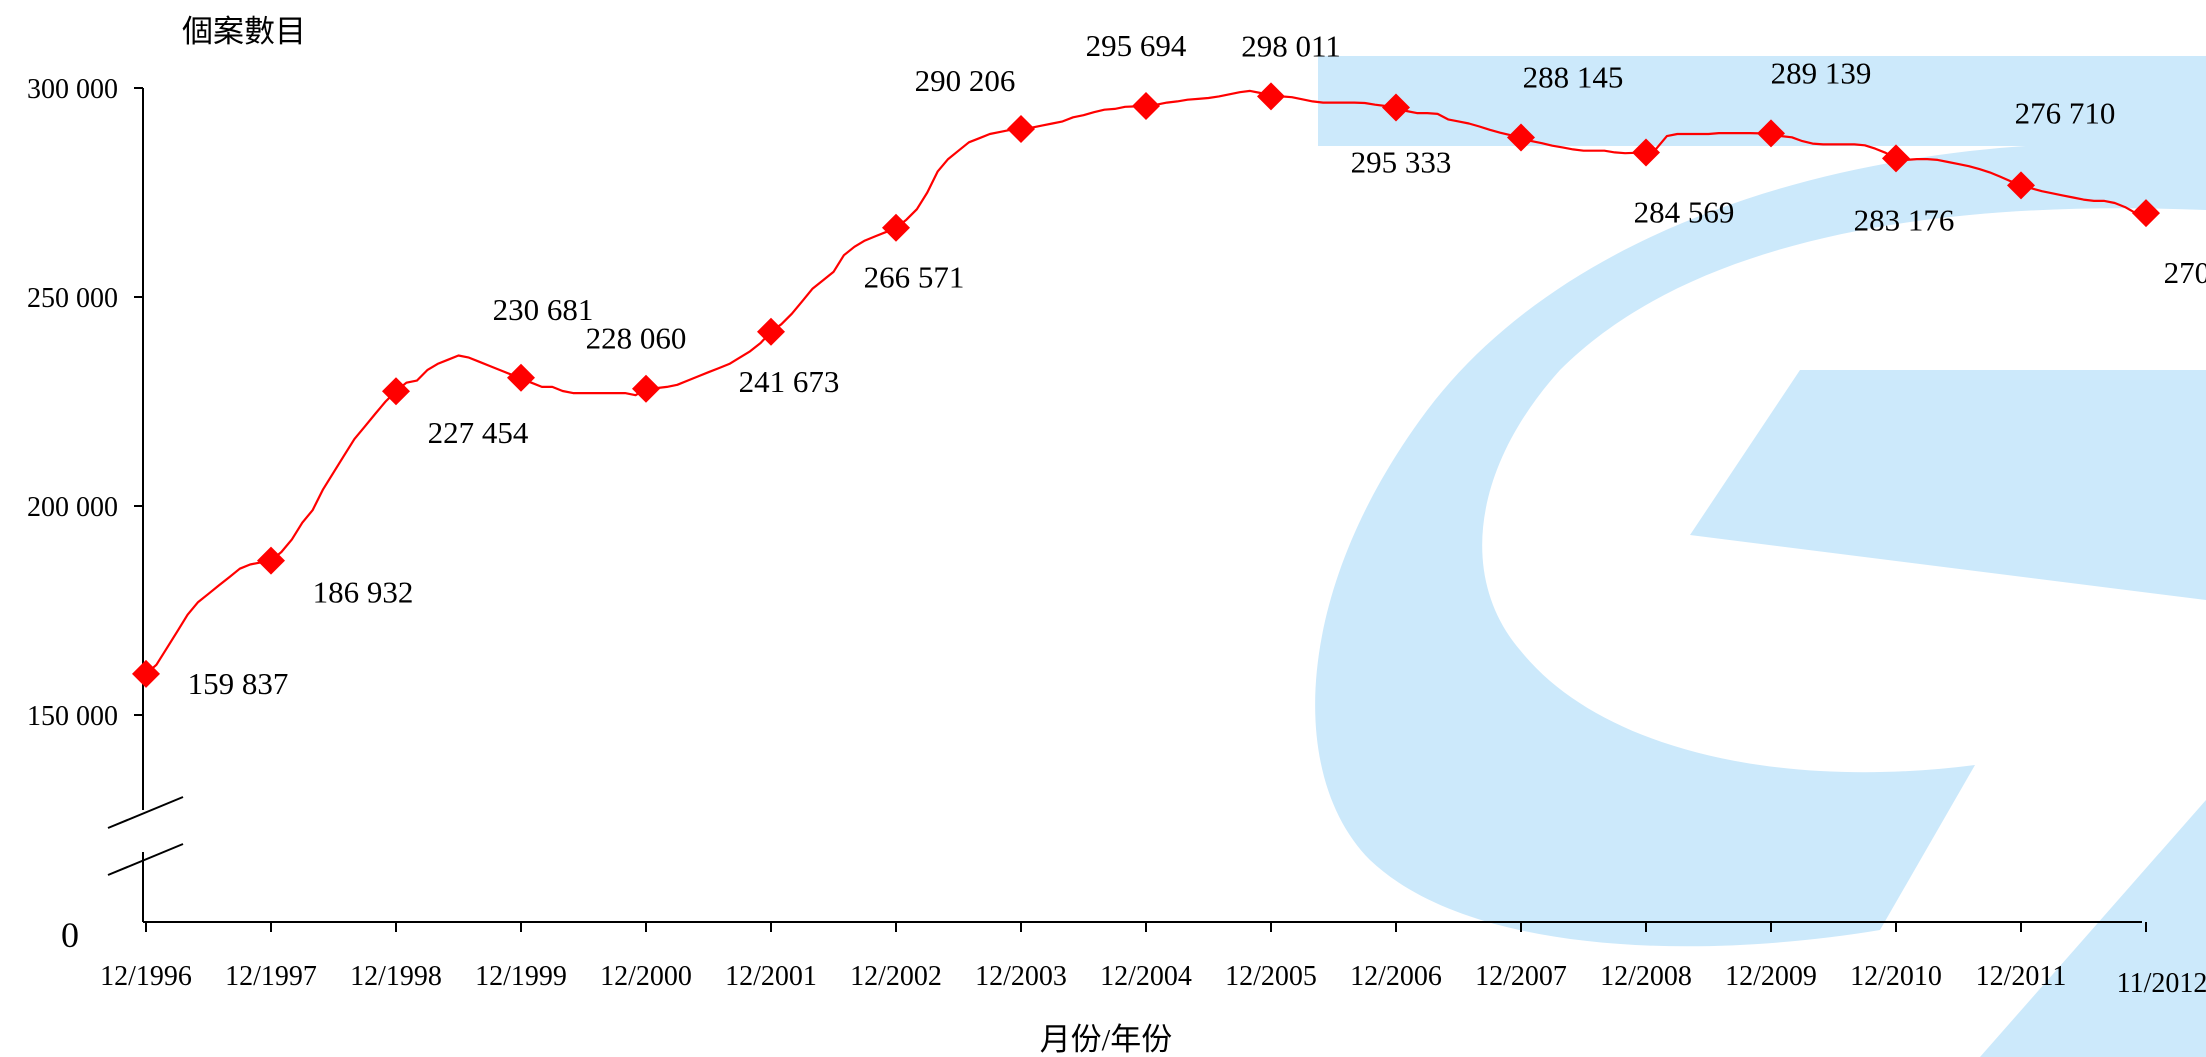  Describe the element at coordinates (363, 592) in the screenshot. I see `data-label: 186 932` at that location.